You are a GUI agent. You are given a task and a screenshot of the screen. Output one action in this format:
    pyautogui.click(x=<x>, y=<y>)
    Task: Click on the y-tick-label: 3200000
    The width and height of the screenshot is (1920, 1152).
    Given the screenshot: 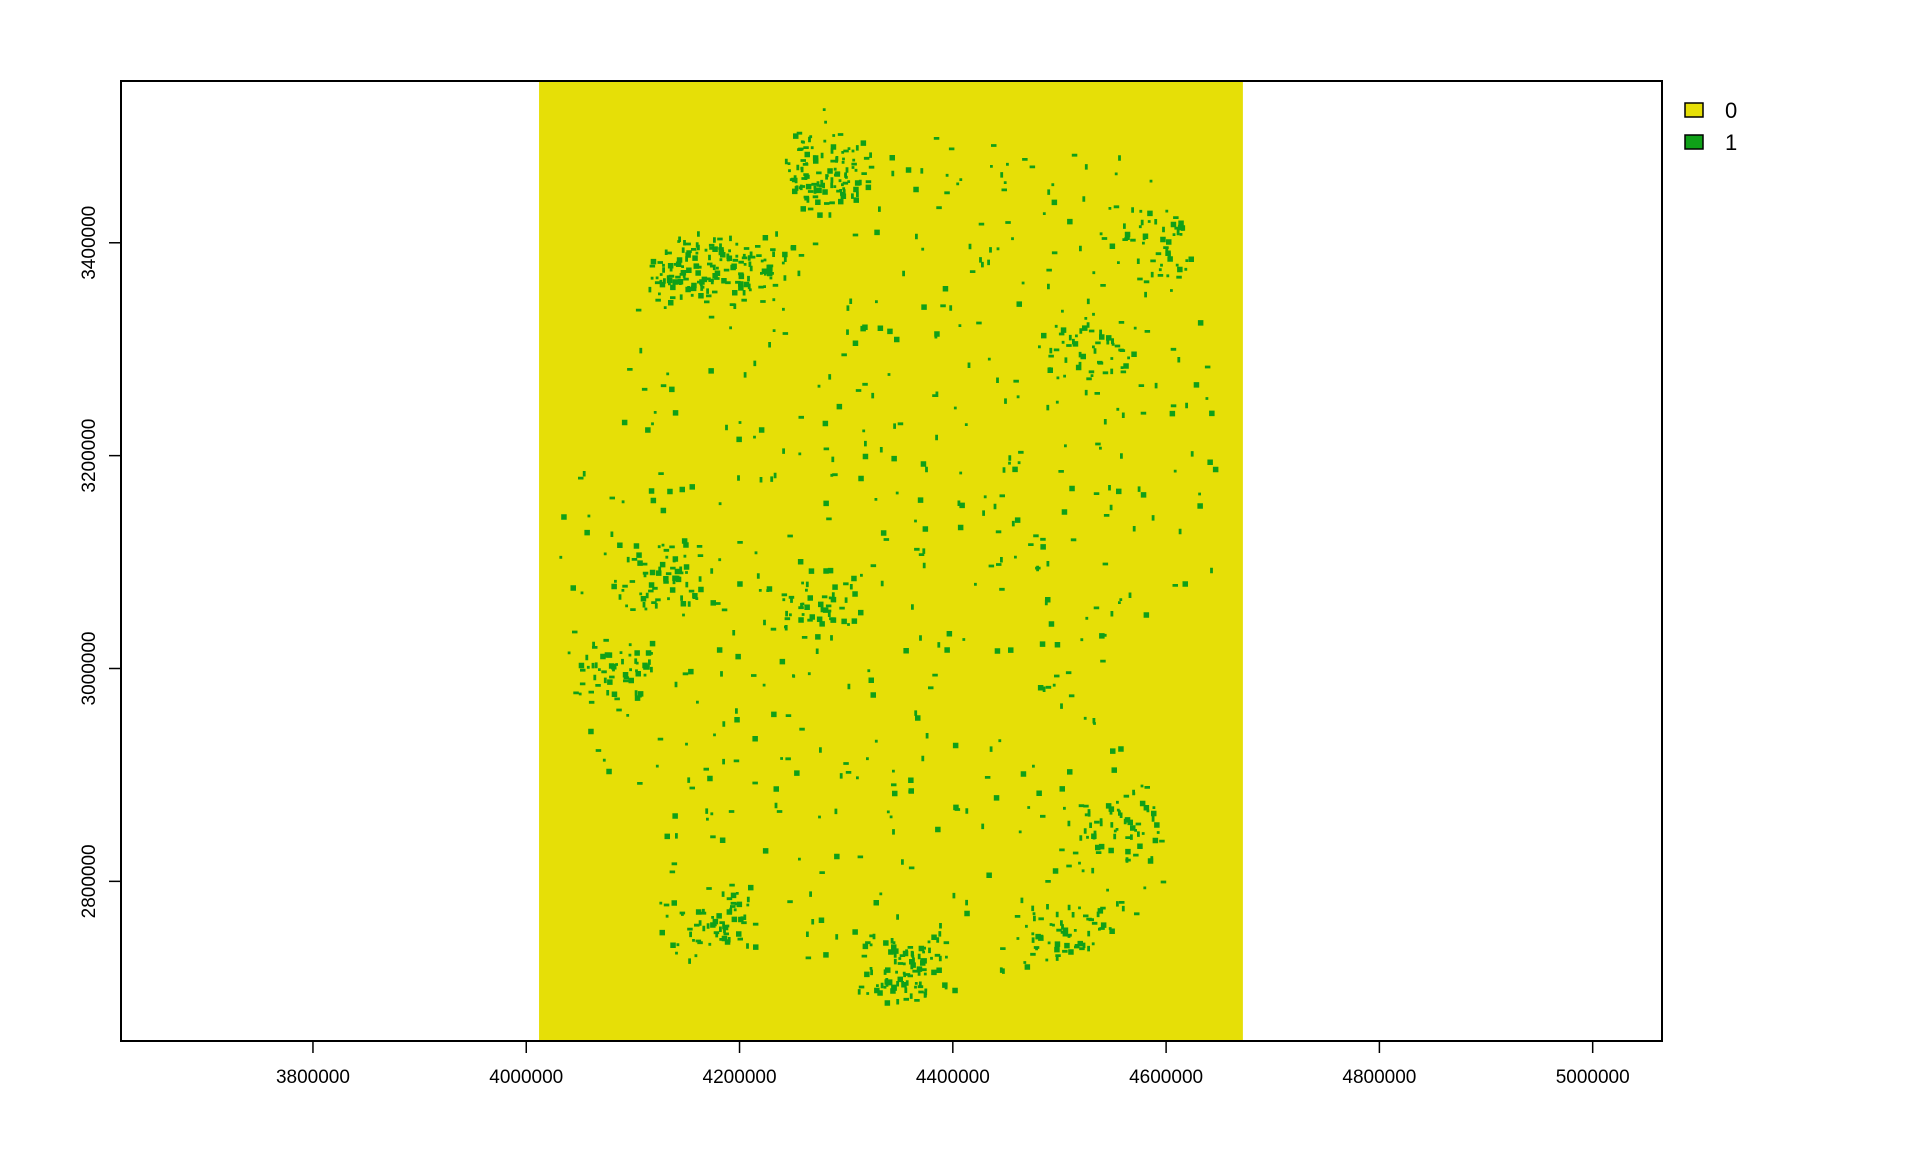 What is the action you would take?
    pyautogui.click(x=89, y=456)
    